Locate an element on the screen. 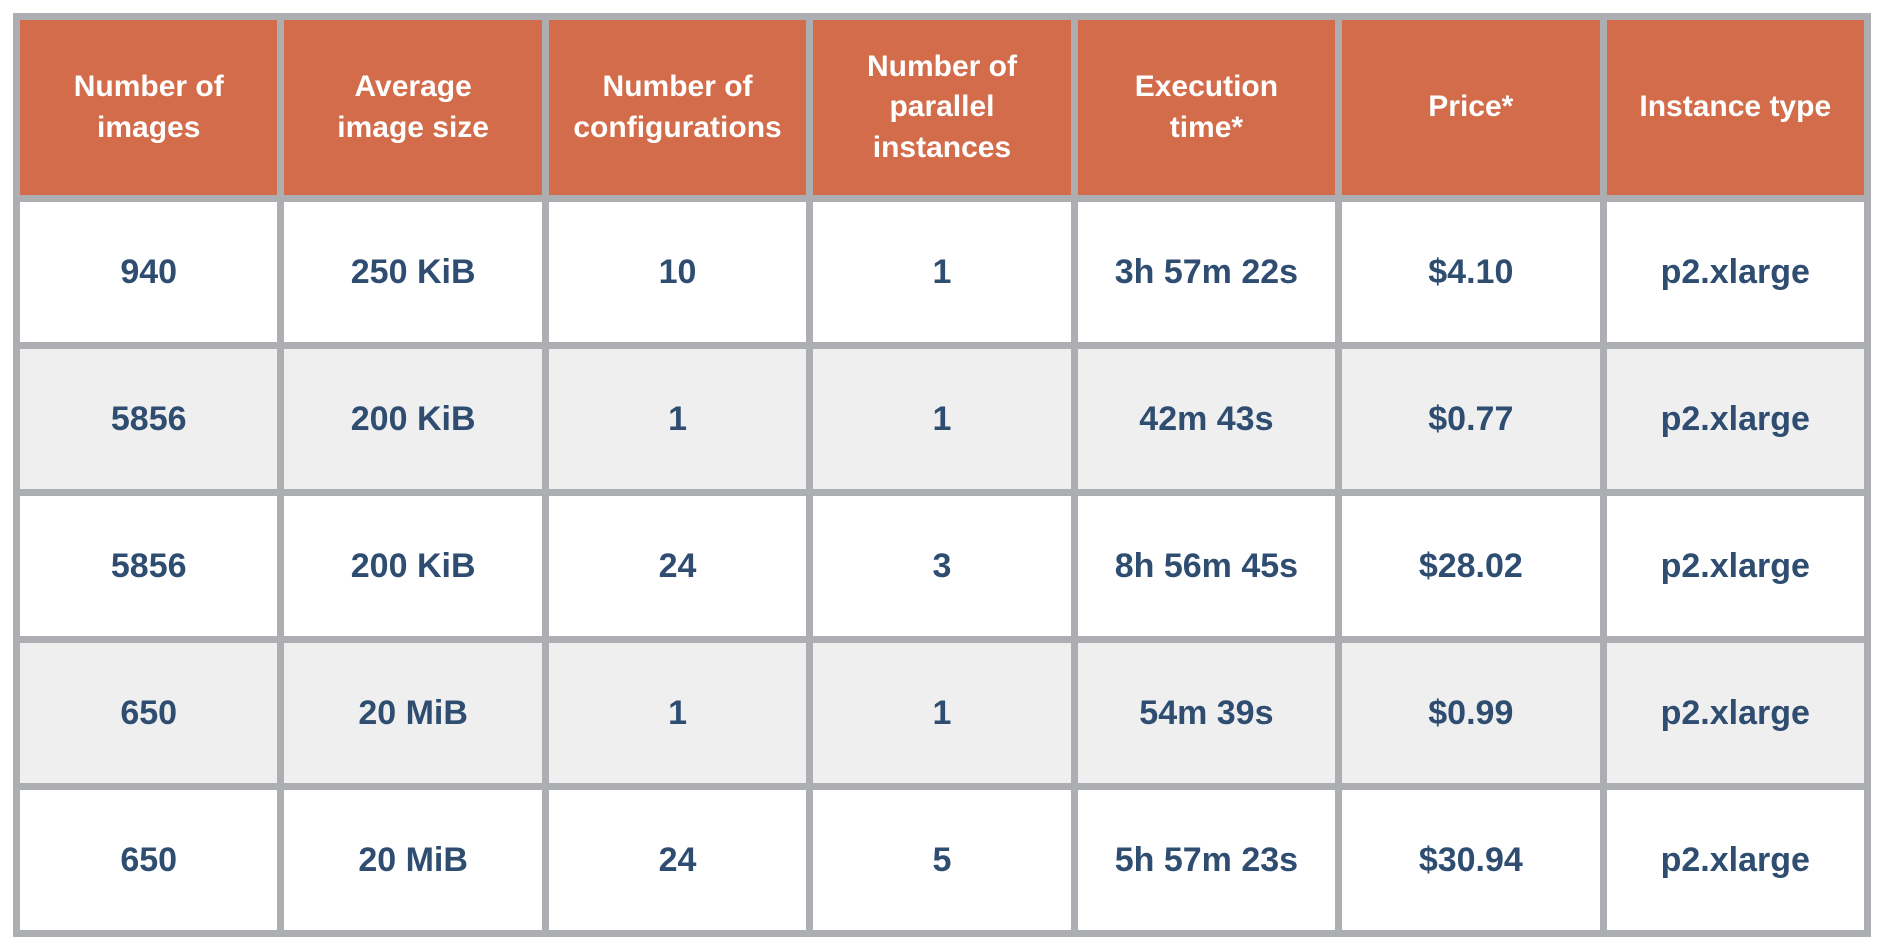  table-row: 940 250 KiB 10 1 3h 57m 22s $4.10 p2.xlarge is located at coordinates (942, 272).